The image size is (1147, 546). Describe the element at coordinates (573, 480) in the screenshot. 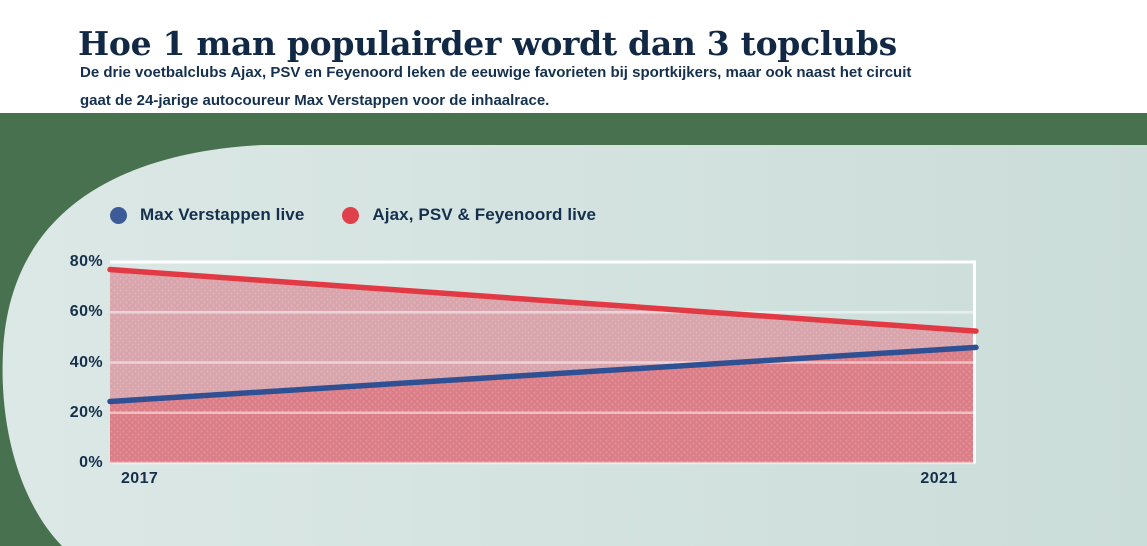

I see `x-axis: 2017 2021` at that location.